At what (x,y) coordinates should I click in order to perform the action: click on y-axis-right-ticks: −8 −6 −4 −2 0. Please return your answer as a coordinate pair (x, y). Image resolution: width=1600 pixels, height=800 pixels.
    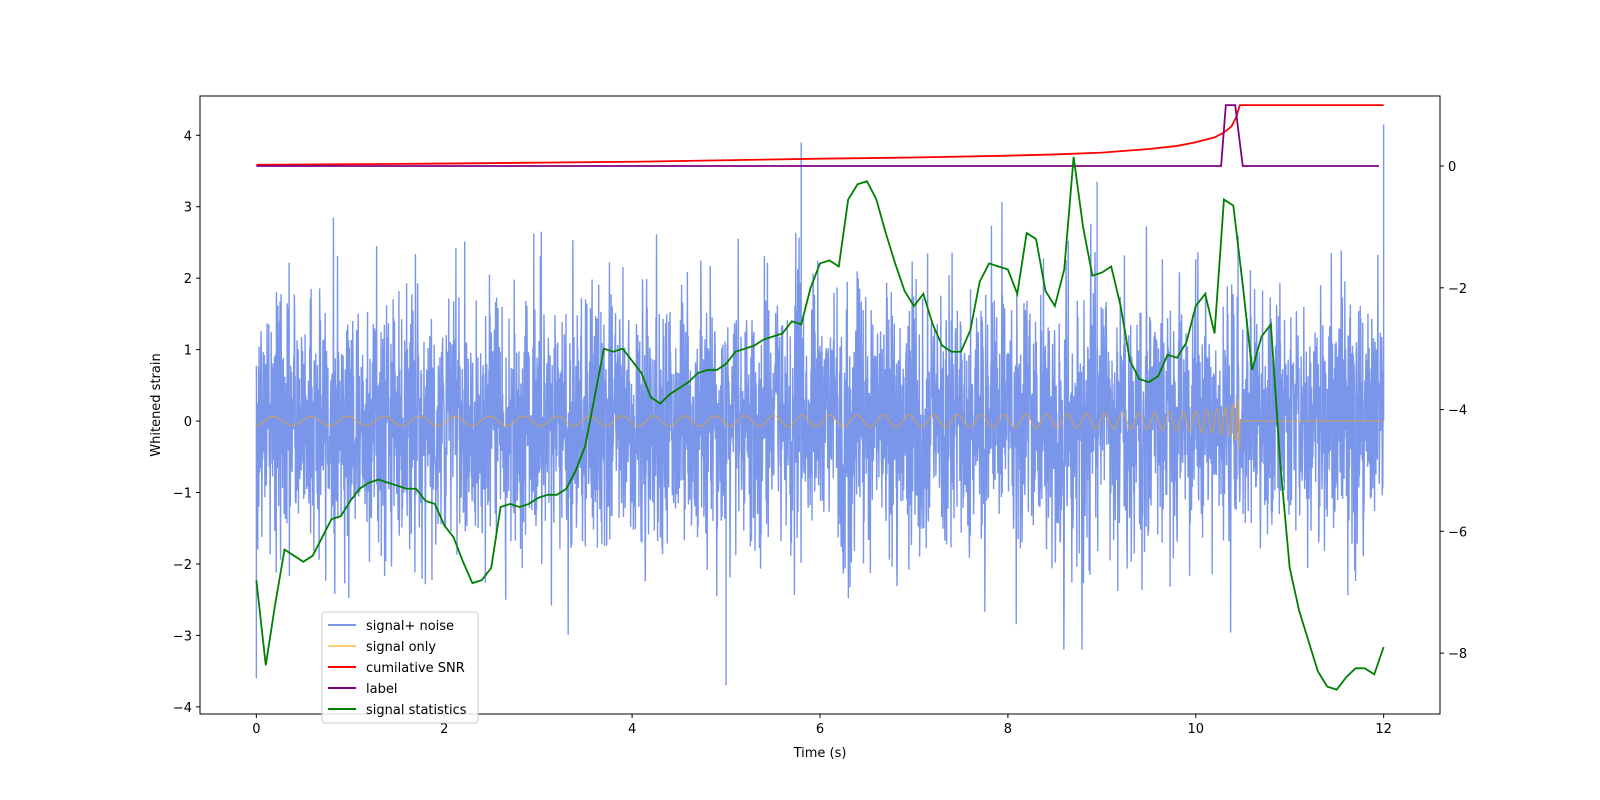
    Looking at the image, I should click on (1453, 411).